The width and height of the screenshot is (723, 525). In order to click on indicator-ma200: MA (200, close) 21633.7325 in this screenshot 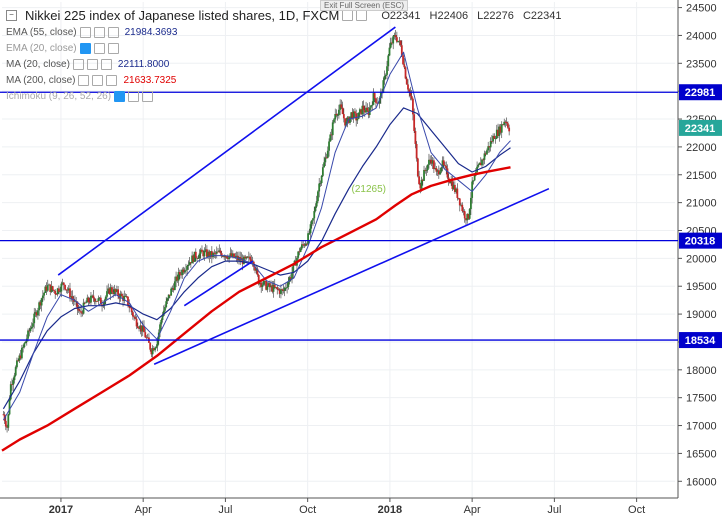, I will do `click(91, 80)`.